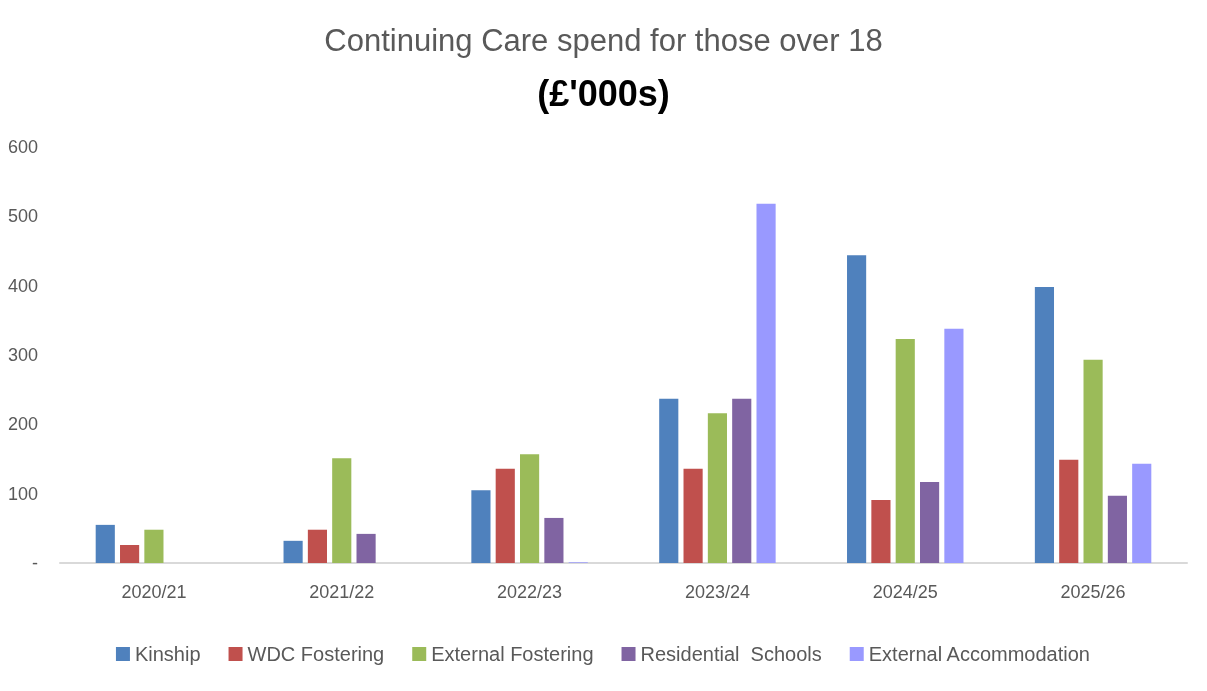 This screenshot has width=1207, height=691. I want to click on legend-label: External Fostering, so click(512, 654).